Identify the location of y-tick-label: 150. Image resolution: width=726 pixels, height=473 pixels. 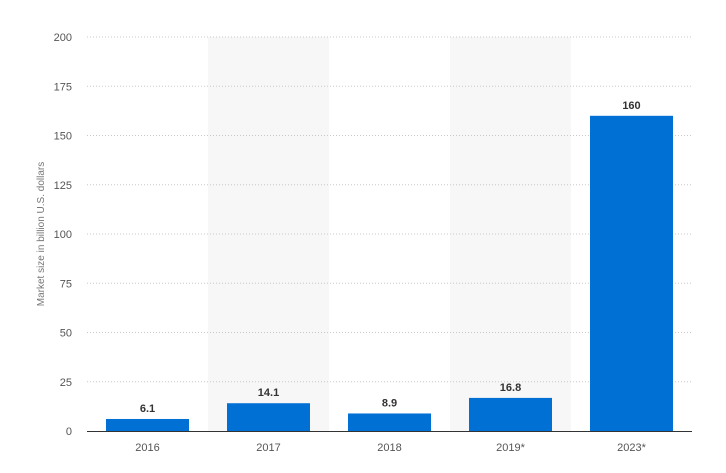
(63, 137).